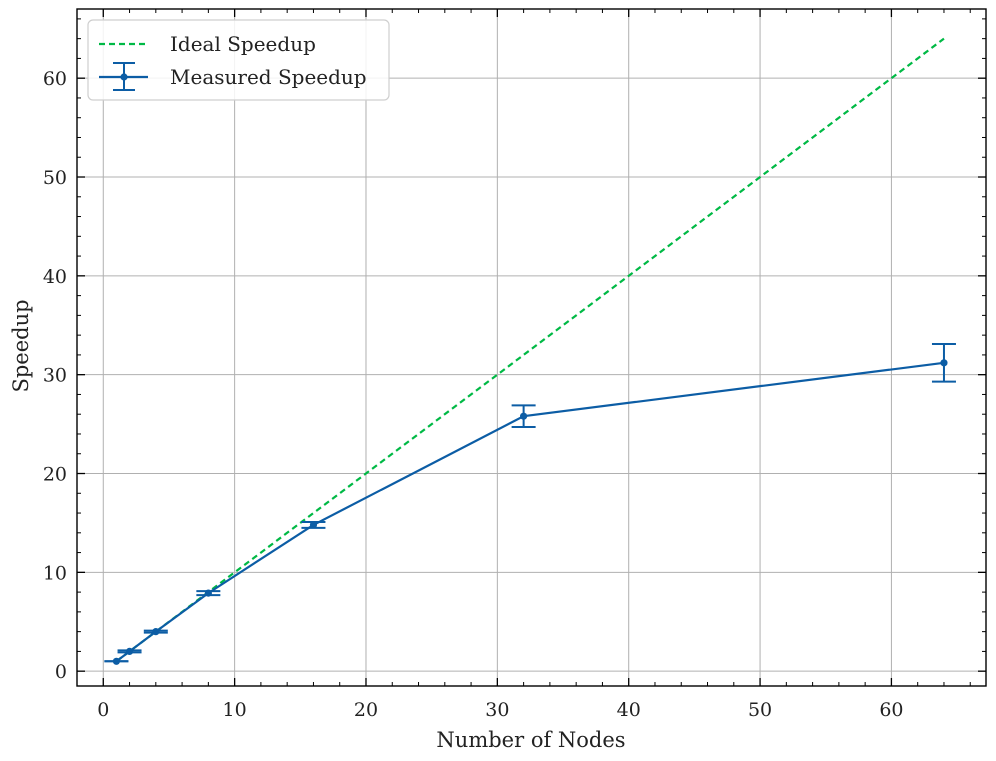 The width and height of the screenshot is (996, 761). I want to click on y-tick-label: 60, so click(55, 79).